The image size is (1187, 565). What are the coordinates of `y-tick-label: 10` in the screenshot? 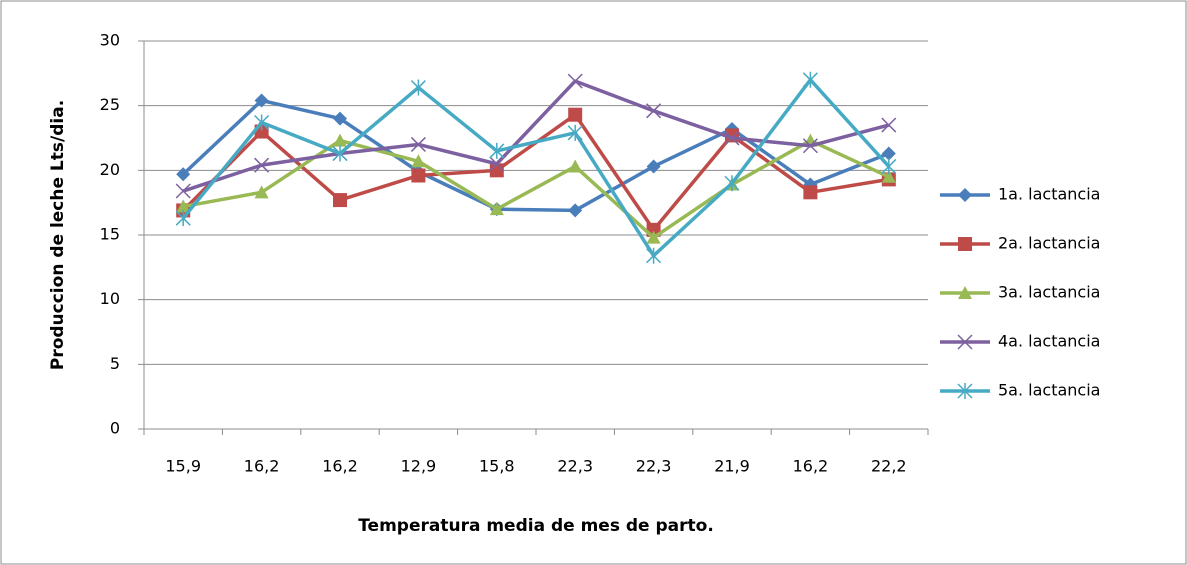 It's located at (110, 298).